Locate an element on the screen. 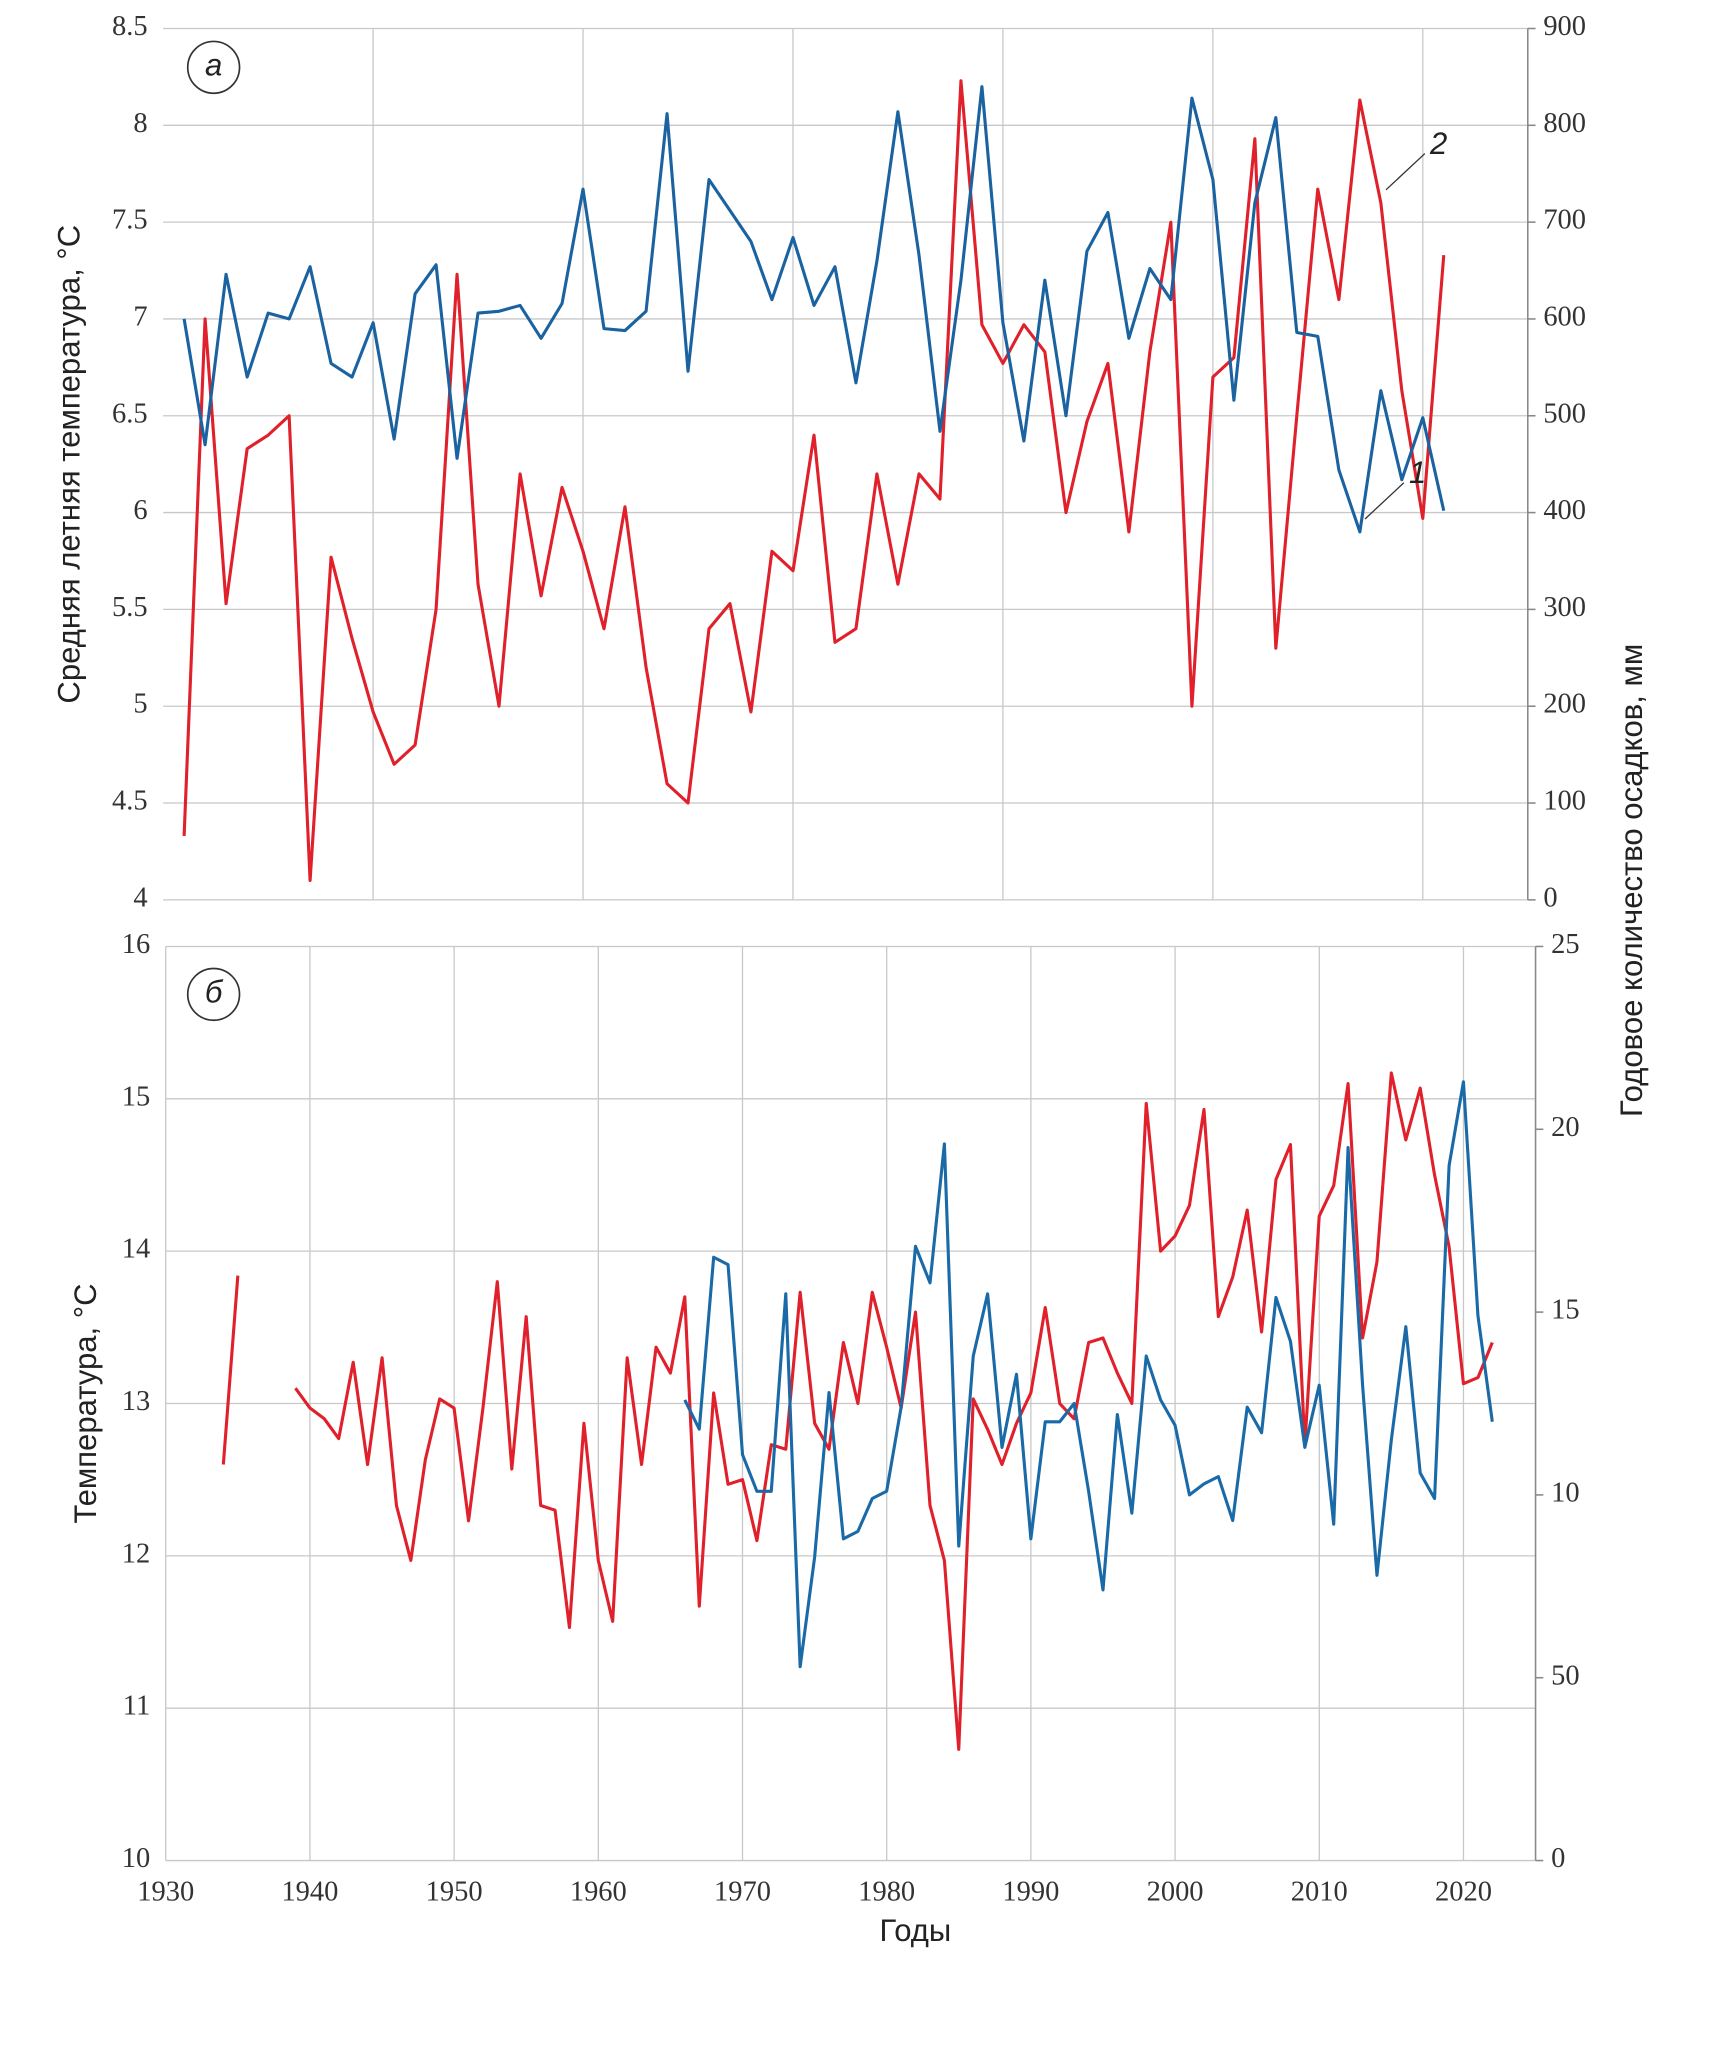  y2-tick-label: 20 is located at coordinates (1565, 1127).